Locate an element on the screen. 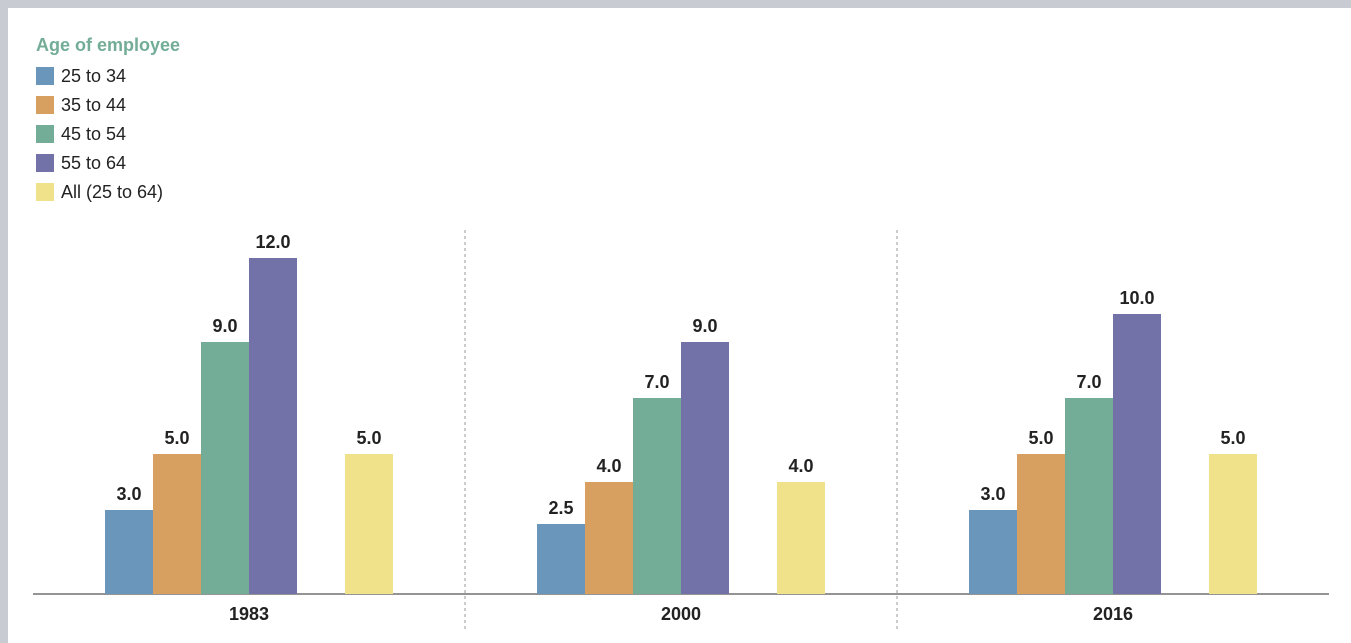 The width and height of the screenshot is (1351, 643). x-tick-label: 2000 is located at coordinates (681, 614).